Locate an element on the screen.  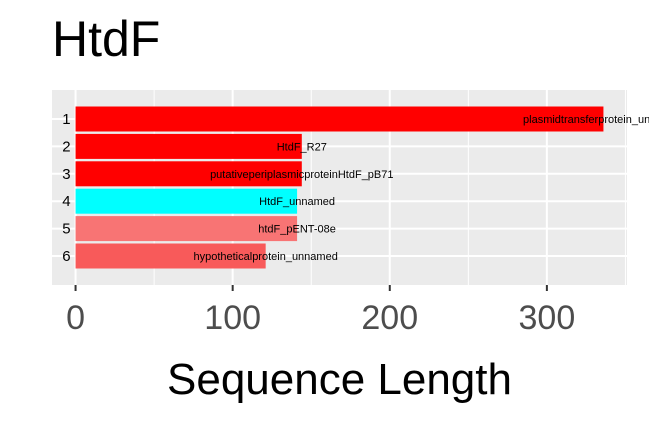
chart-title: HtdF is located at coordinates (106, 39).